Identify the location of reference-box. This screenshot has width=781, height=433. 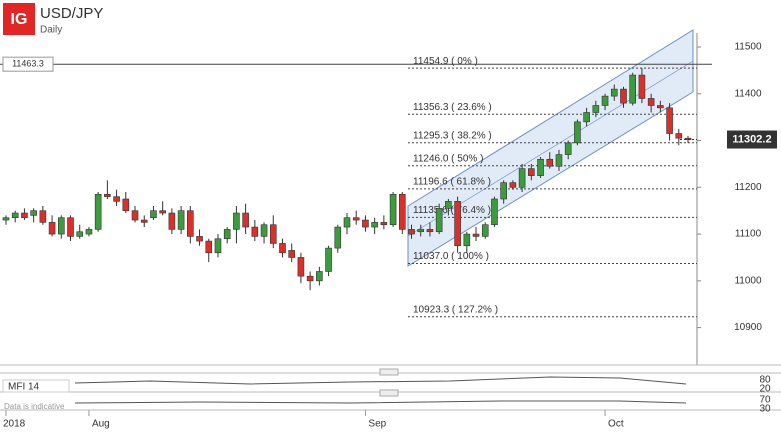
(28, 64).